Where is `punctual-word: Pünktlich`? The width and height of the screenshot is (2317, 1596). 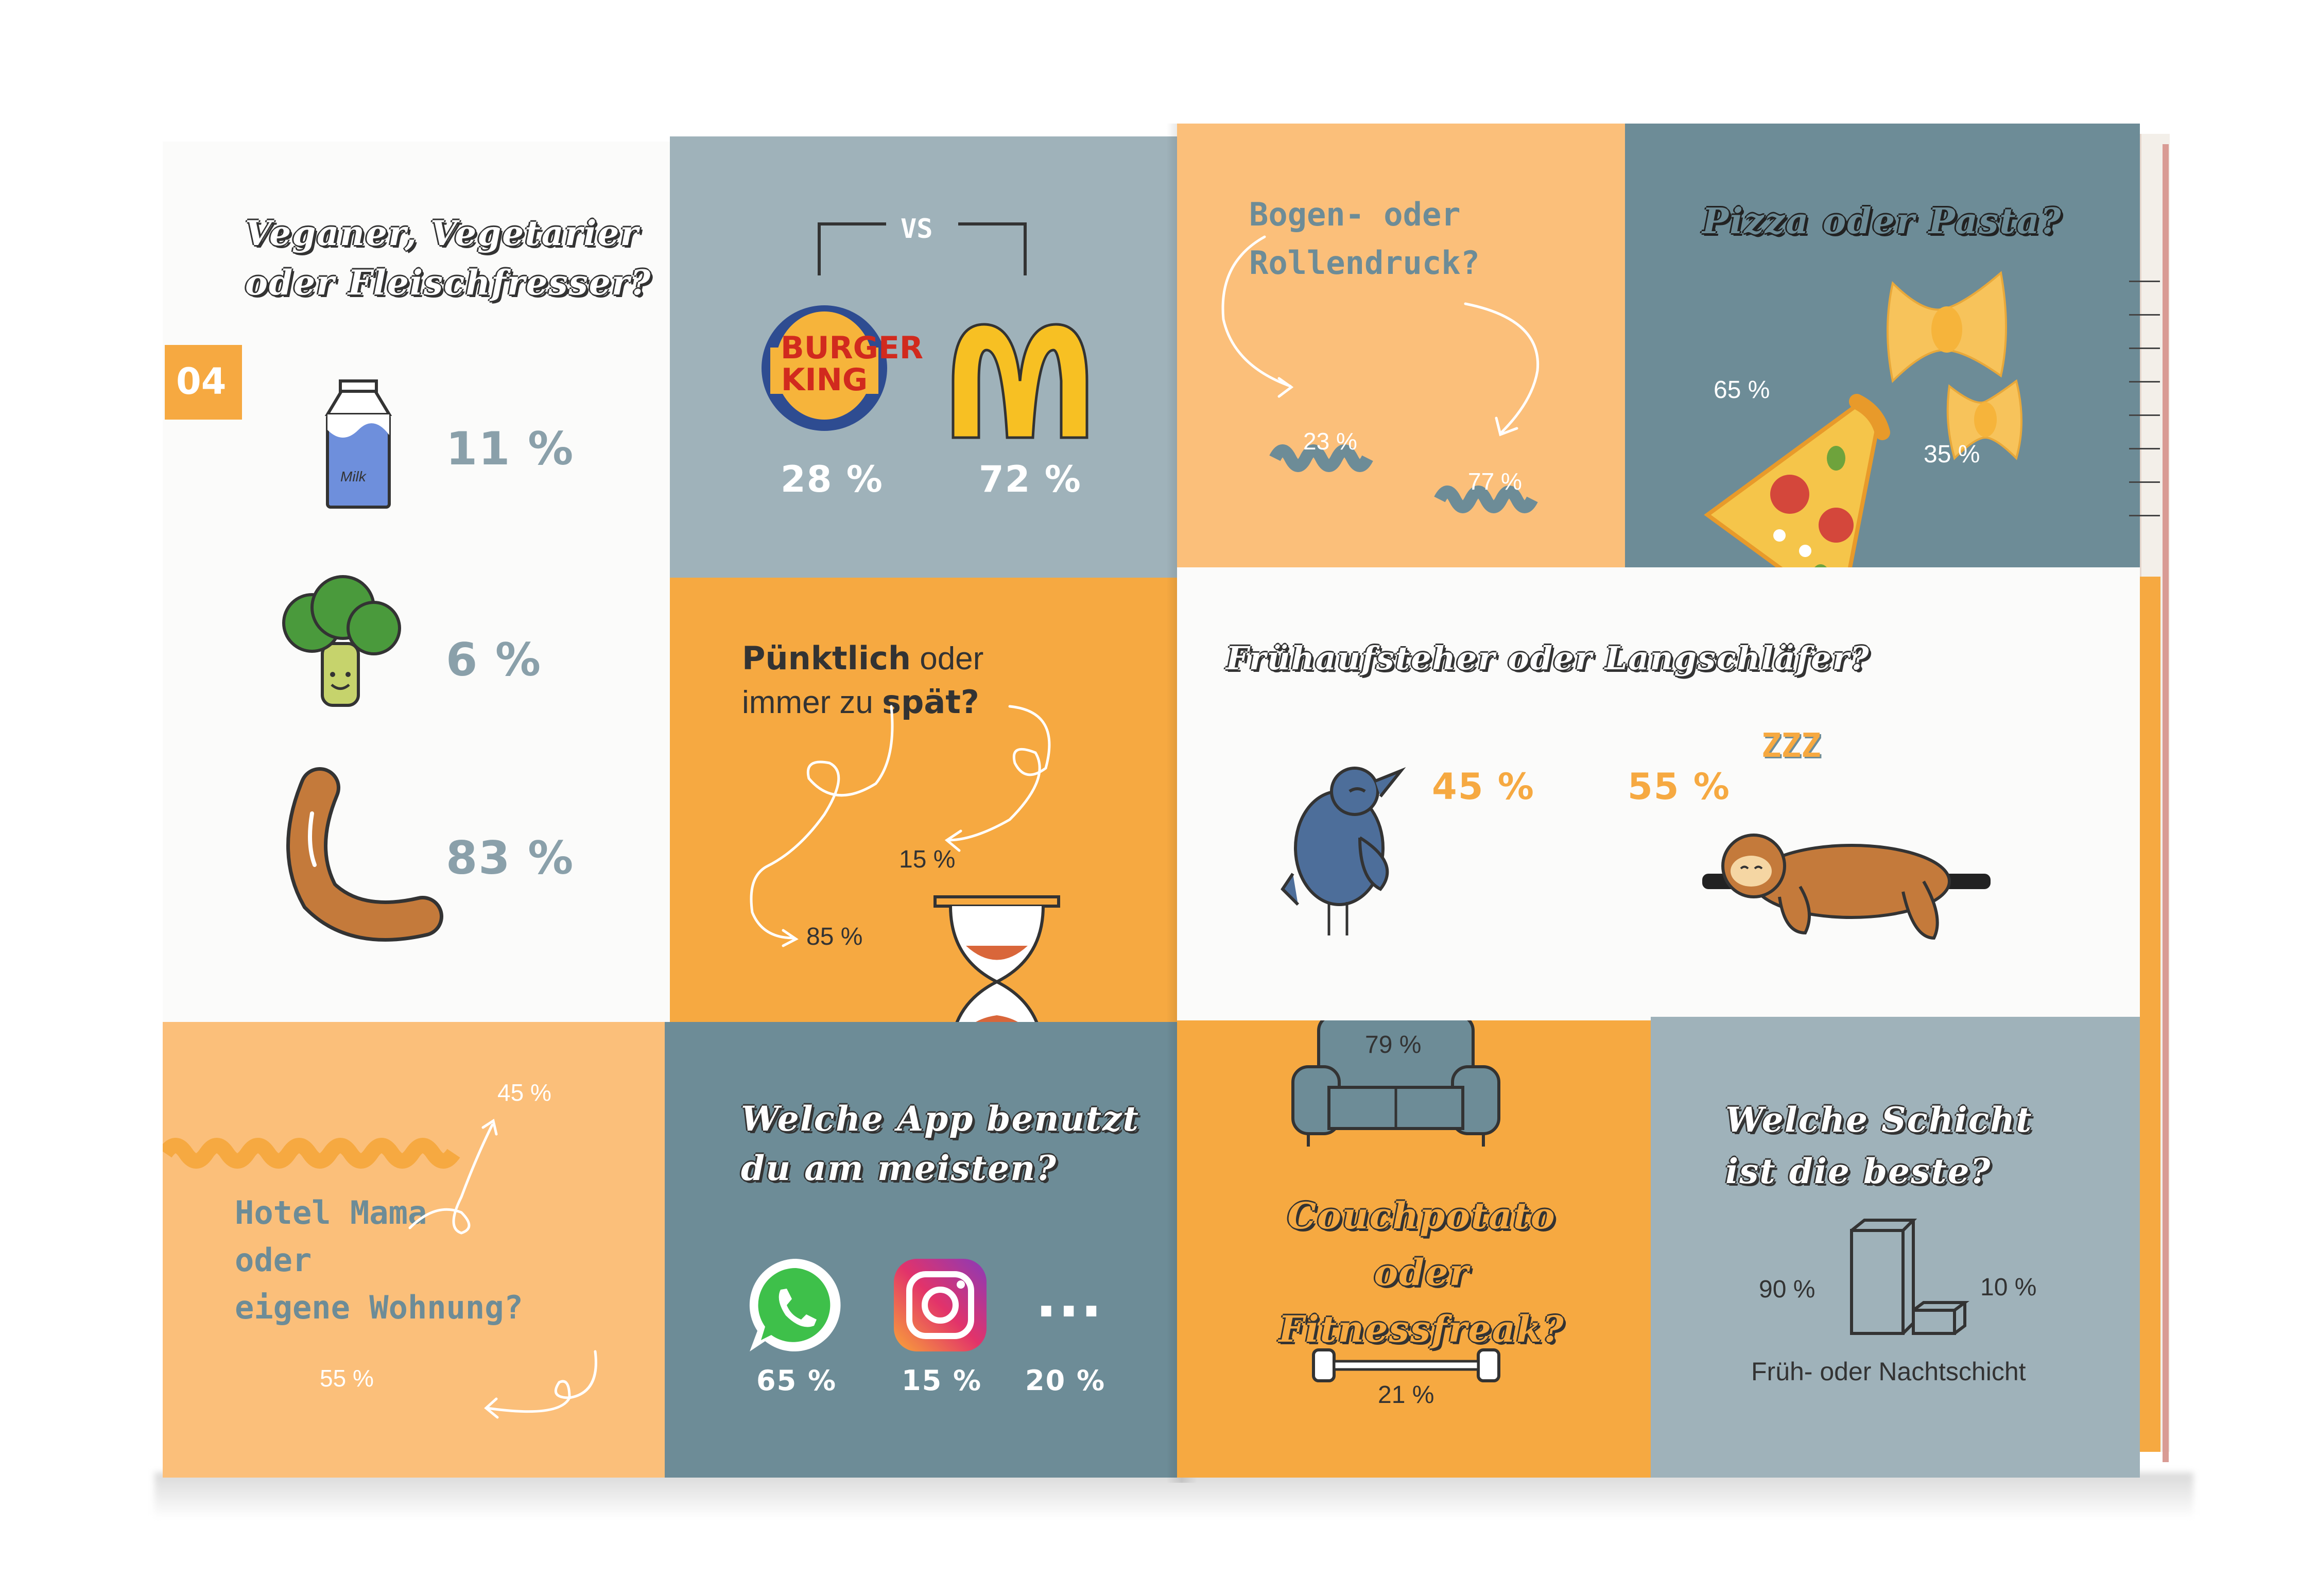 punctual-word: Pünktlich is located at coordinates (826, 658).